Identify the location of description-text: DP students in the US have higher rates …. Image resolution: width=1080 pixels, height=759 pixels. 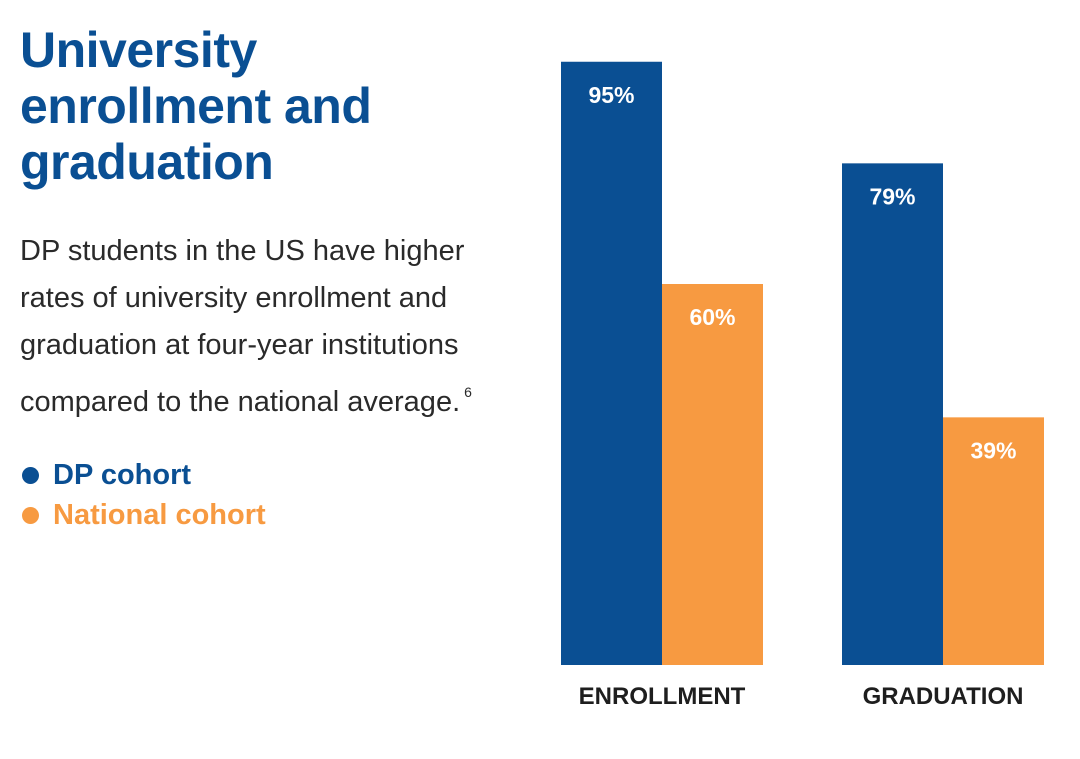
(242, 326).